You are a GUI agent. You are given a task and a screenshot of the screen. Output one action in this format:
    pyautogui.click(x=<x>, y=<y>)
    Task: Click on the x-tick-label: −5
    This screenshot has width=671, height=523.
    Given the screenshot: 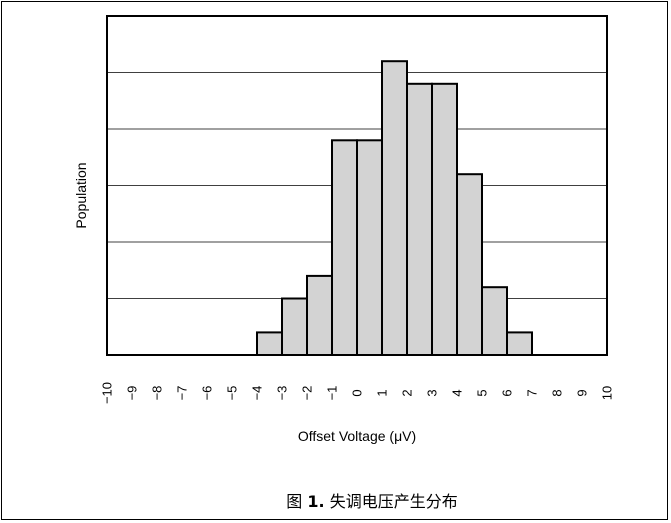 What is the action you would take?
    pyautogui.click(x=232, y=393)
    